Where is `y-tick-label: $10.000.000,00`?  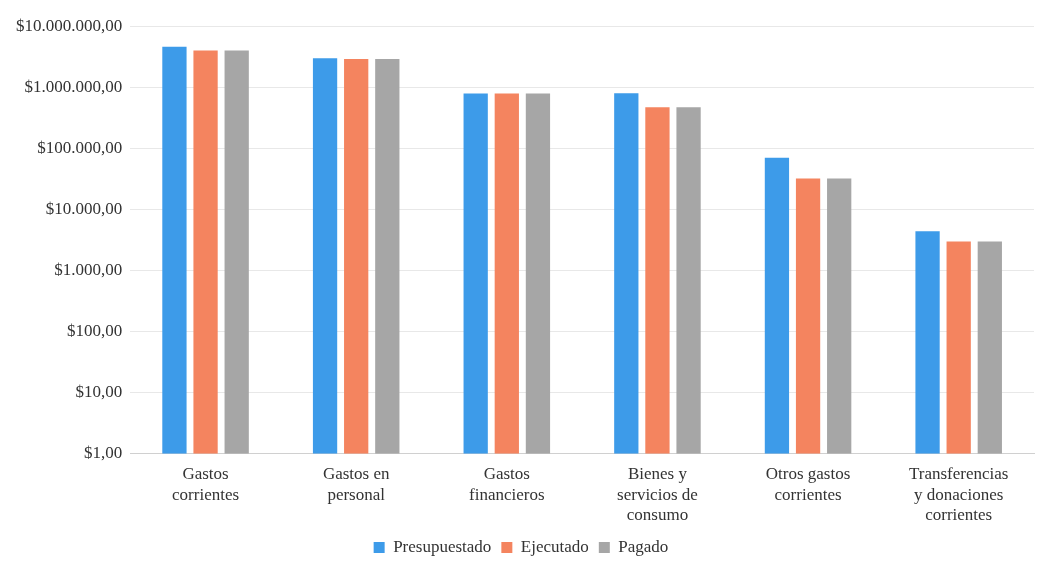 y-tick-label: $10.000.000,00 is located at coordinates (69, 25).